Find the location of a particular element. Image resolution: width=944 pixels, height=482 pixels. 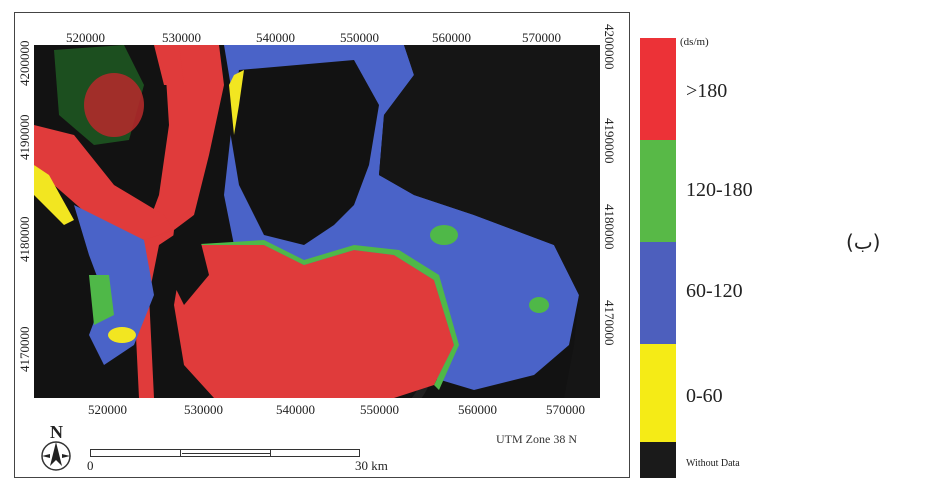

x-tick-top-6: 570000 is located at coordinates (541, 37).